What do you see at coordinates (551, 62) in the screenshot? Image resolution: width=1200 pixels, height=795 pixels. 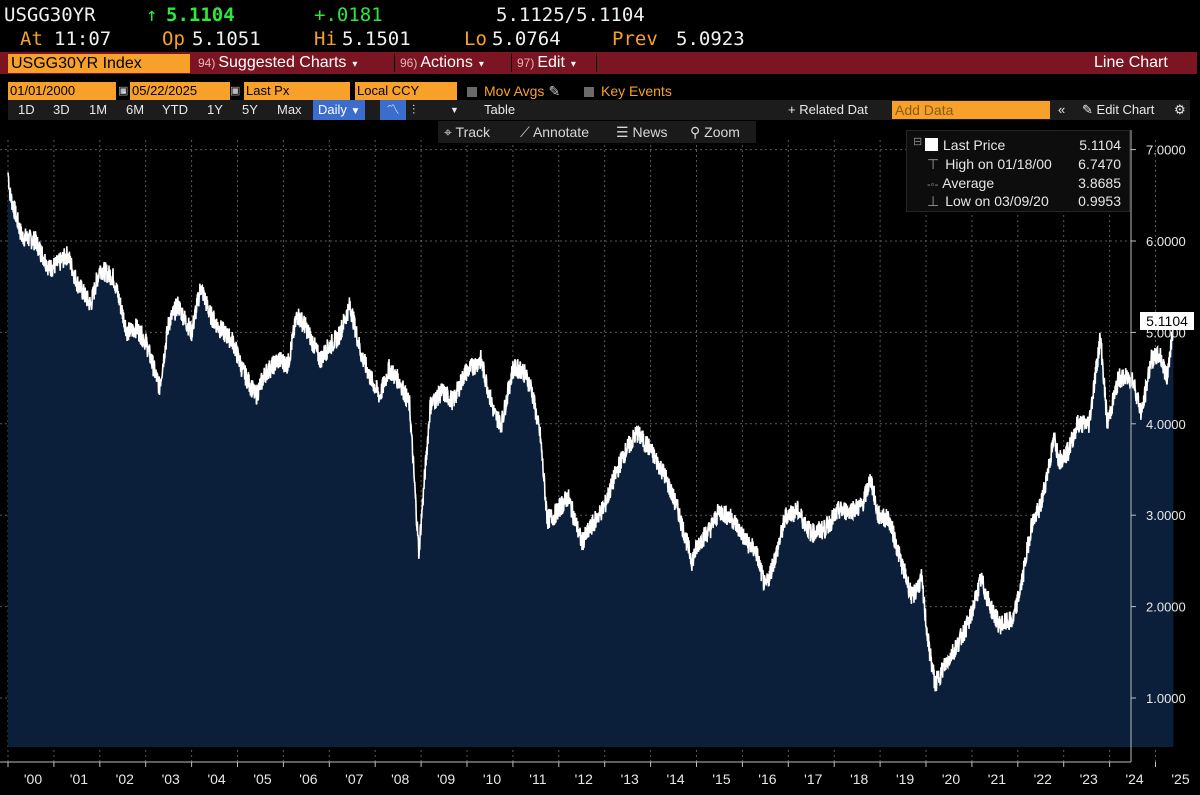 I see `edit-label: Edit` at bounding box center [551, 62].